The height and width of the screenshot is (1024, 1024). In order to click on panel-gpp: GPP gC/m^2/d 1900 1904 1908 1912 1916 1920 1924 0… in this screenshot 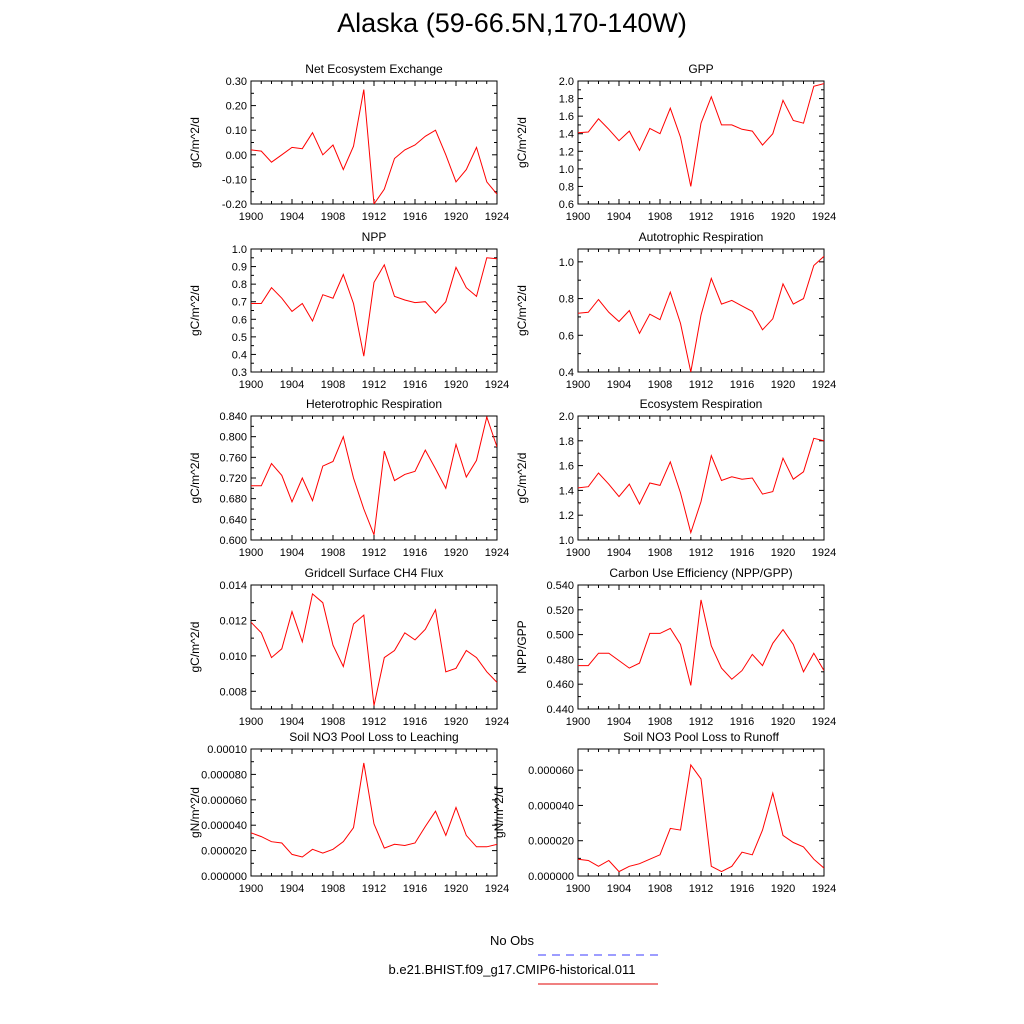, I will do `click(675, 142)`.